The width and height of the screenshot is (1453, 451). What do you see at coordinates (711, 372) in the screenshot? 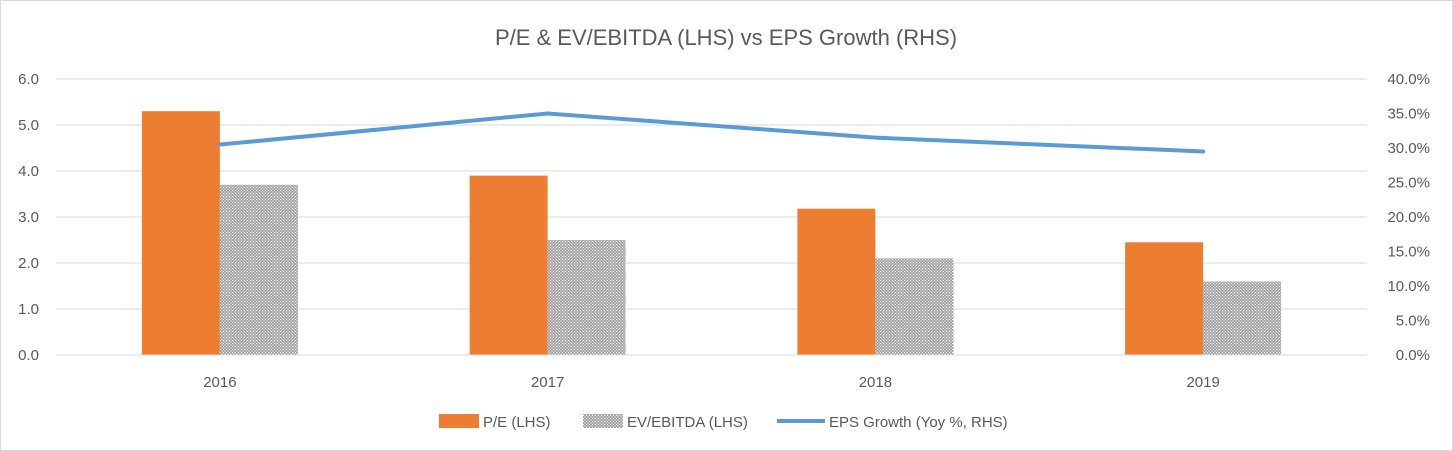
I see `x-axis: 2016 2017 2018 2019` at bounding box center [711, 372].